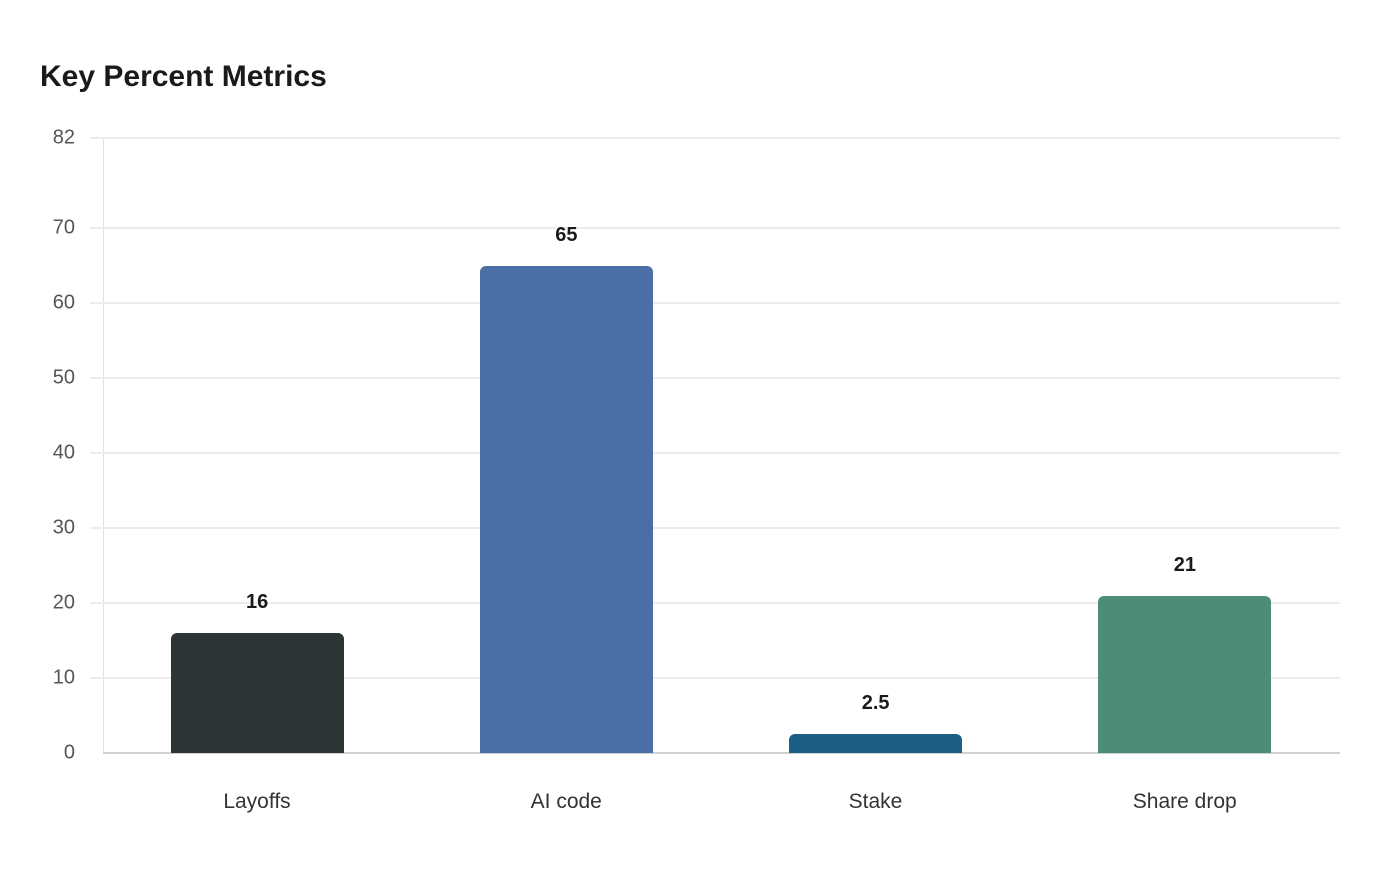 This screenshot has height=880, width=1400. What do you see at coordinates (1184, 564) in the screenshot?
I see `value-label: 21` at bounding box center [1184, 564].